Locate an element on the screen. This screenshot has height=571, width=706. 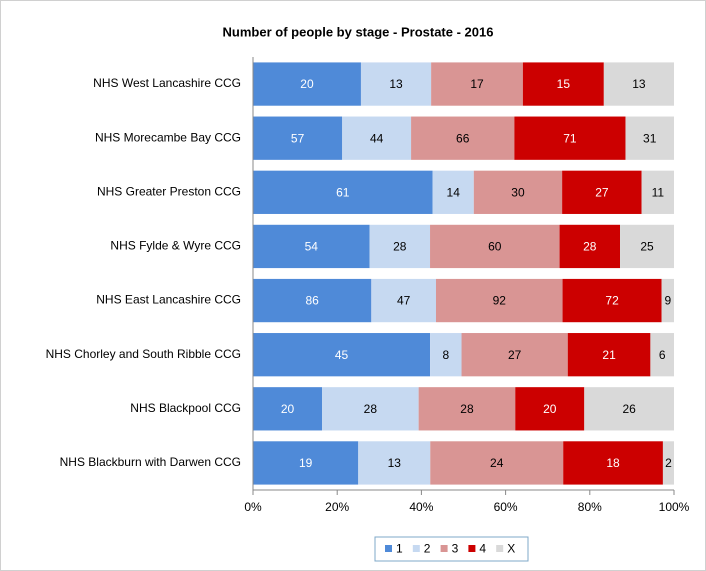
data-label: 54 is located at coordinates (312, 247).